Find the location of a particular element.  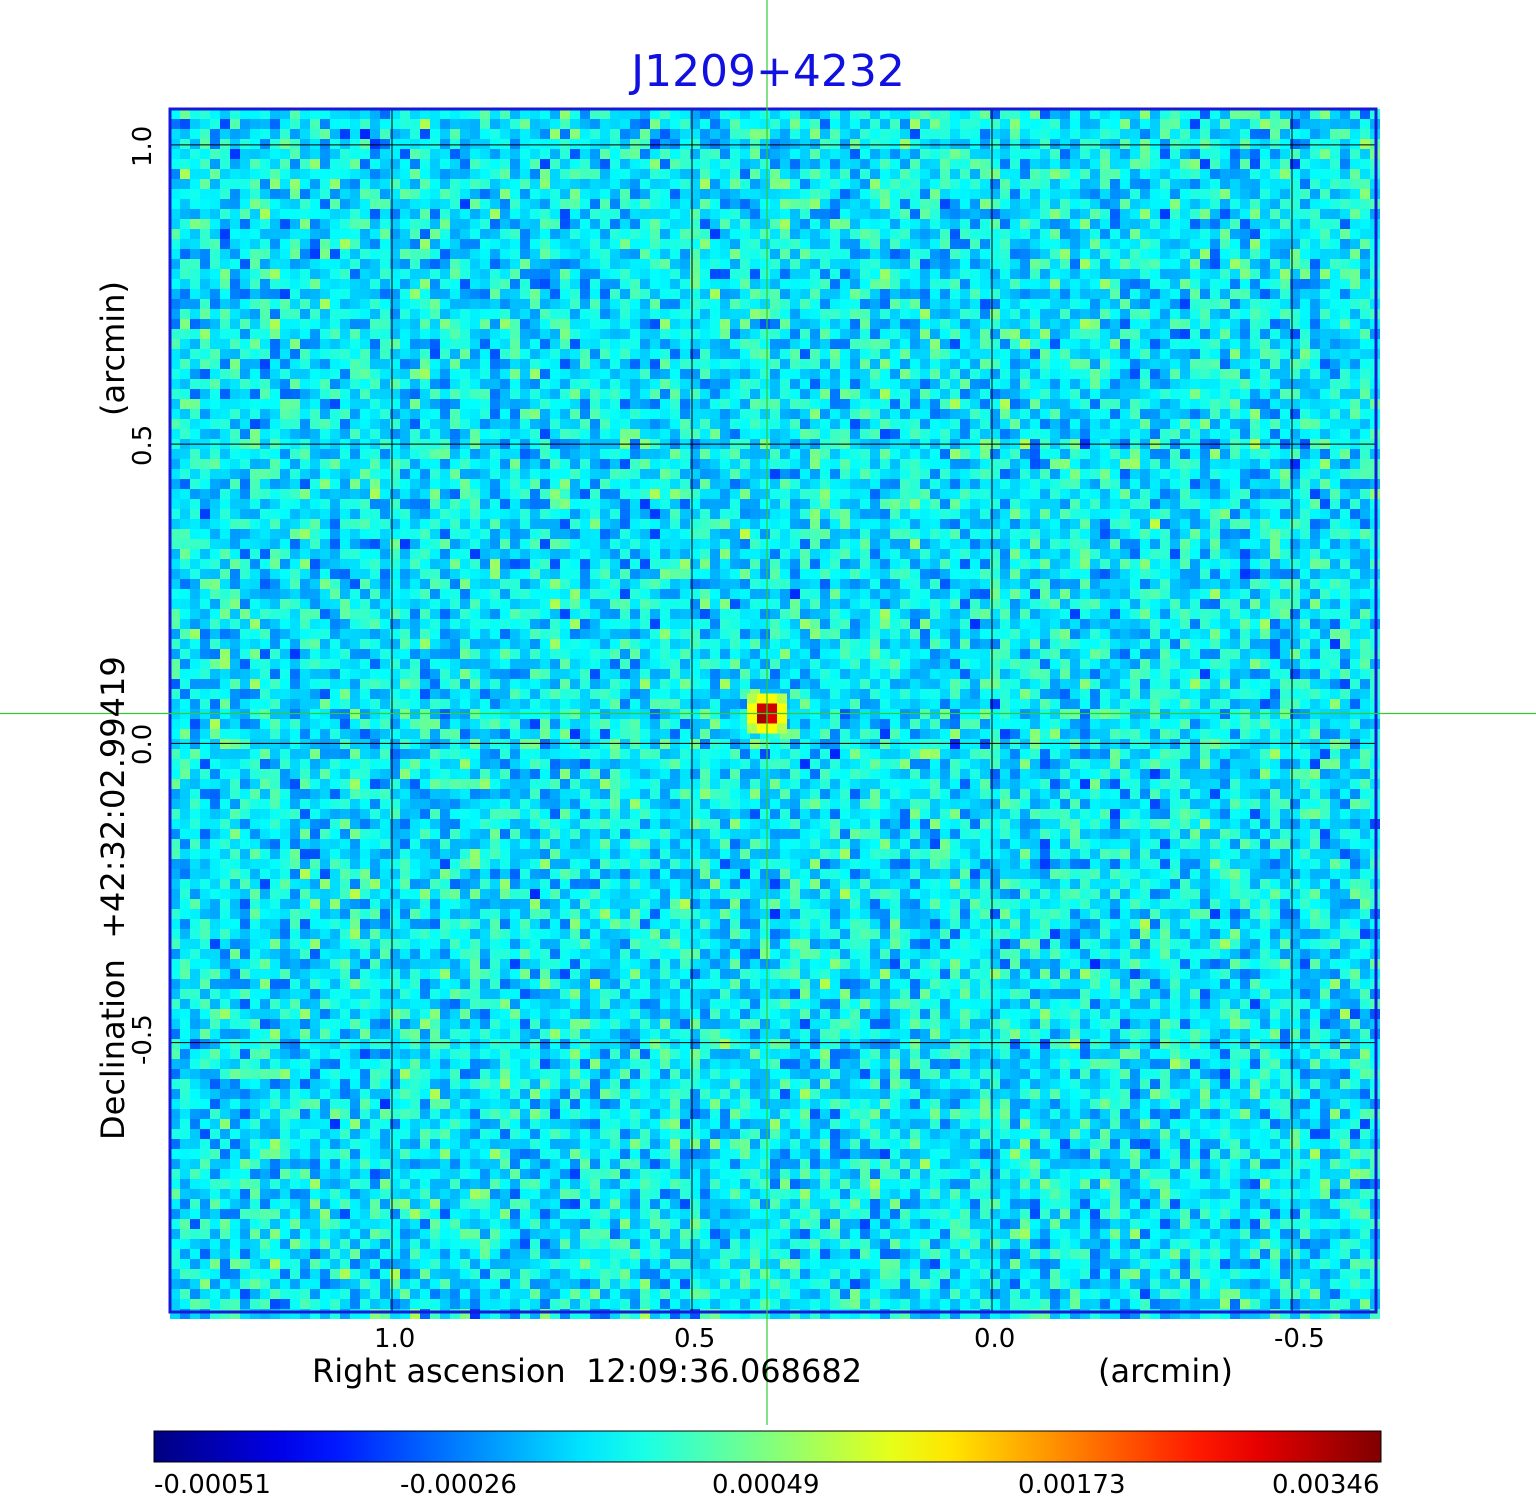

colorbar is located at coordinates (767, 1446).